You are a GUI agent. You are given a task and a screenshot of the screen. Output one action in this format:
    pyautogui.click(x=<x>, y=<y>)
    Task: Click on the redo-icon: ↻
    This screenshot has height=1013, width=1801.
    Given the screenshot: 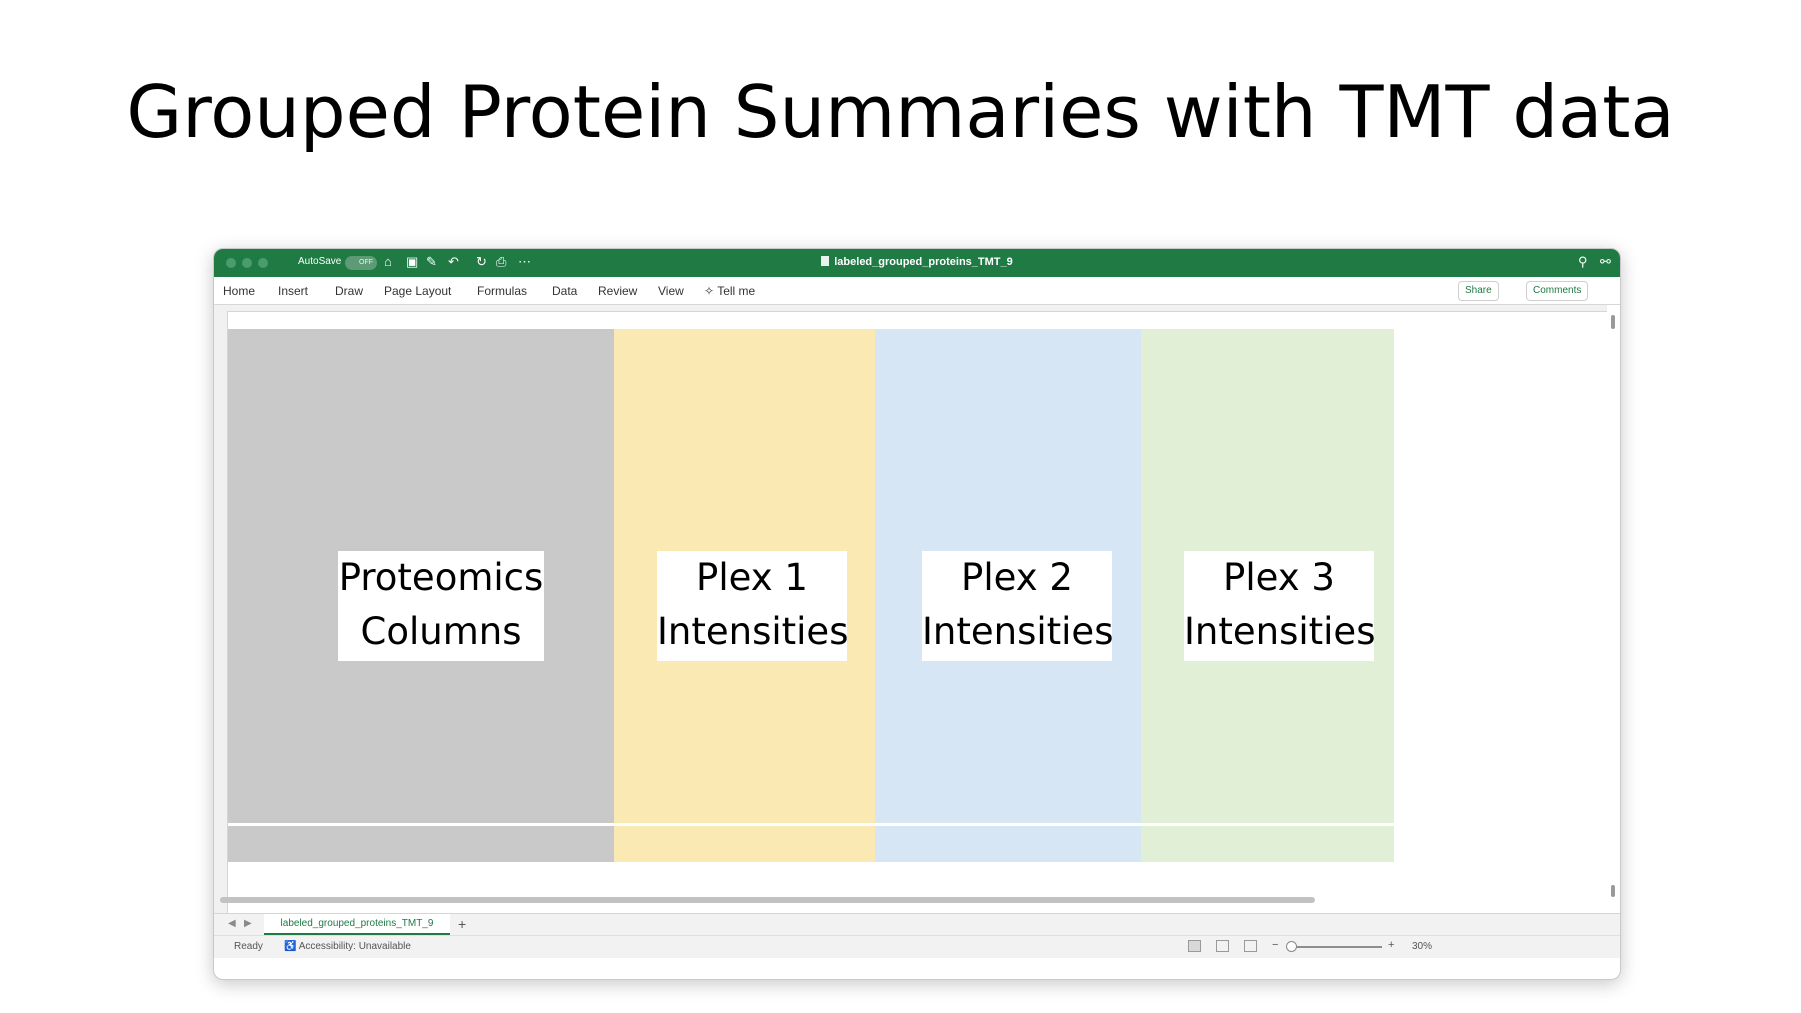 What is the action you would take?
    pyautogui.click(x=481, y=261)
    